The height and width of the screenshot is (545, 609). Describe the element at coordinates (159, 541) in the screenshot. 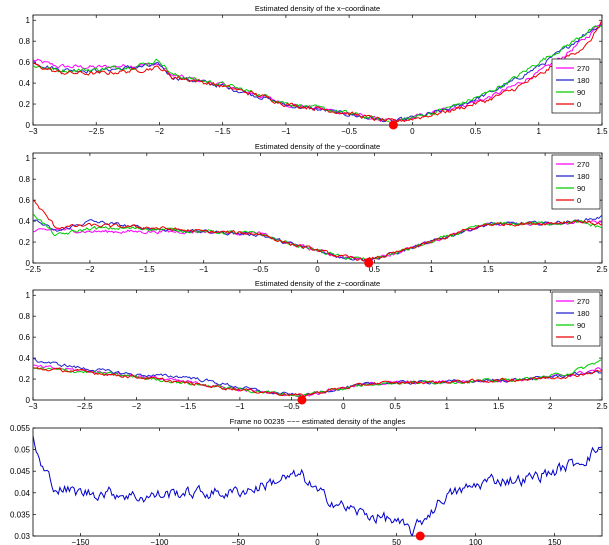

I see `x-tick-label: −100` at that location.